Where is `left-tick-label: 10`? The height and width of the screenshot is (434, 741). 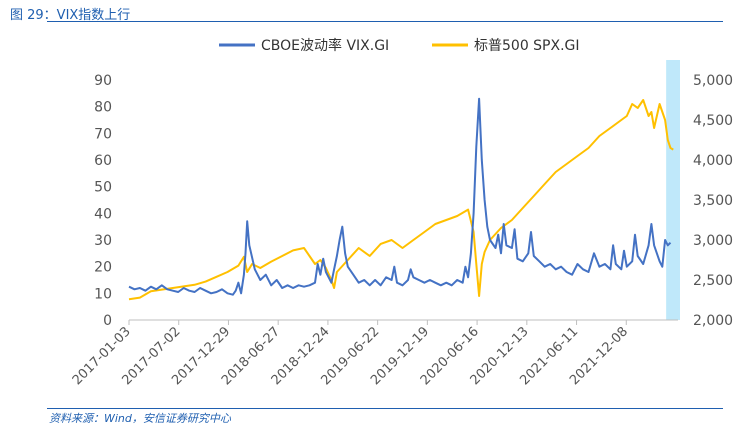 left-tick-label: 10 is located at coordinates (103, 294).